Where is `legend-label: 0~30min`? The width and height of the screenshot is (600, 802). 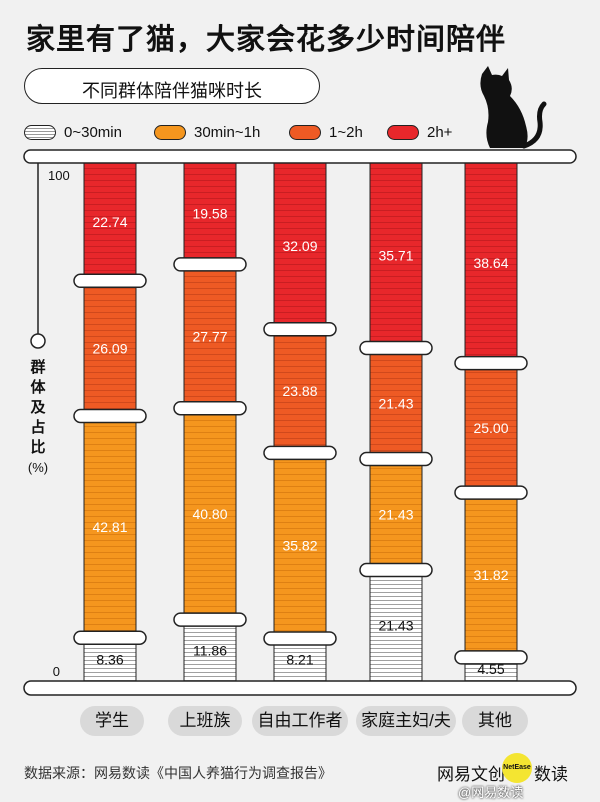 legend-label: 0~30min is located at coordinates (93, 132).